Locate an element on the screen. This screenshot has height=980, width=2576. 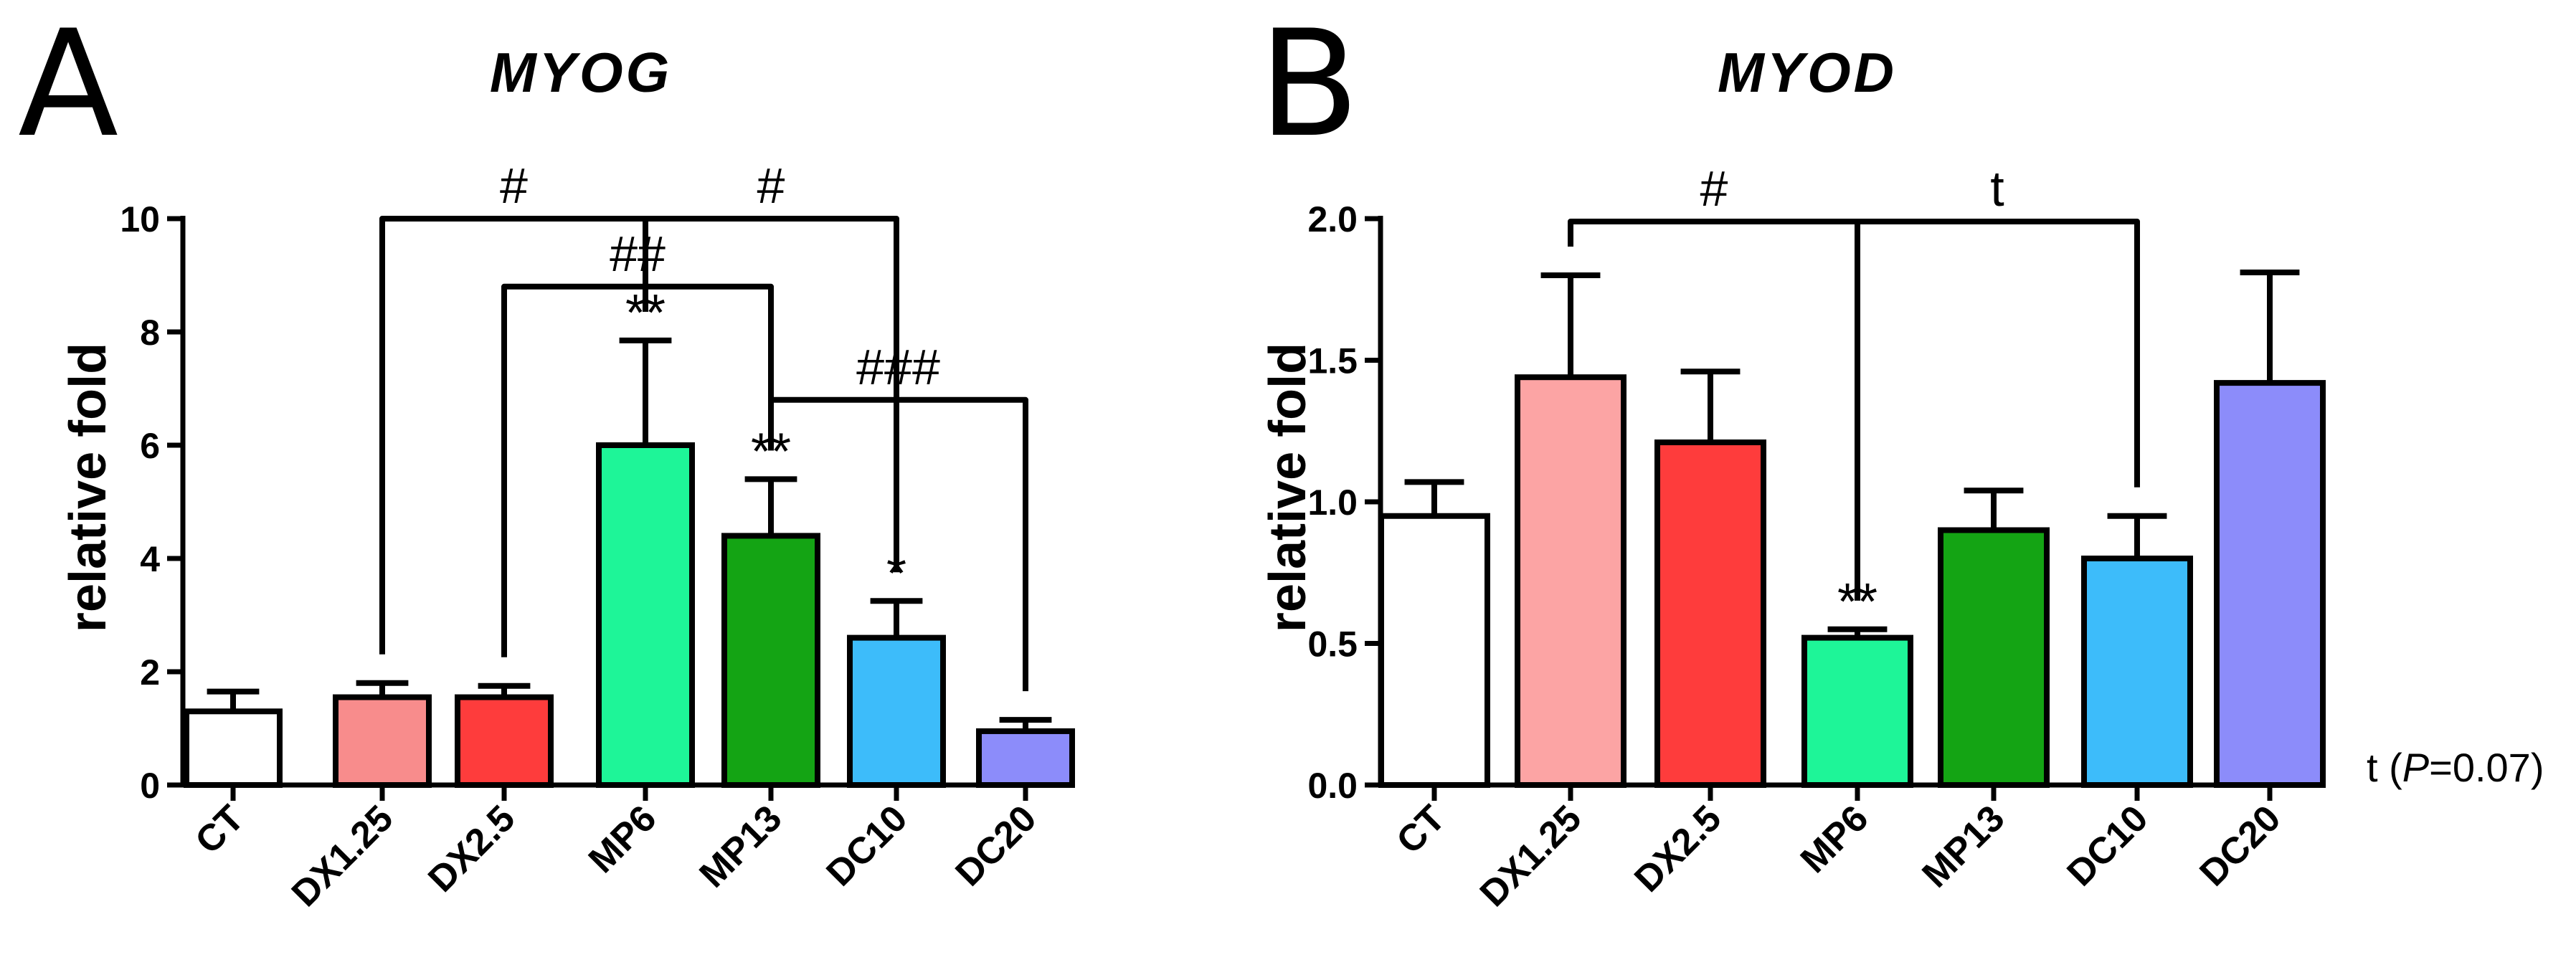
b-y-tick-label: 1.0 is located at coordinates (1332, 502).